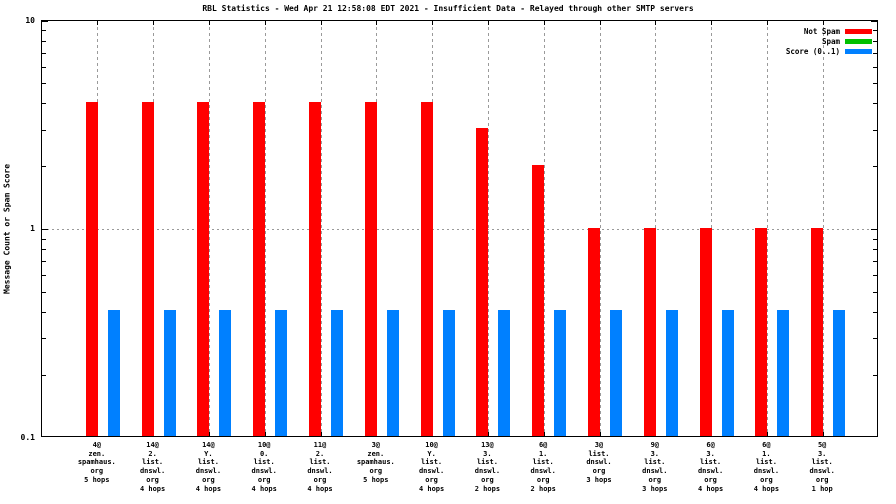 This screenshot has width=896, height=504. What do you see at coordinates (96, 462) in the screenshot?
I see `x-category-label: 4@ zen. spamhaus. org 5 hops` at bounding box center [96, 462].